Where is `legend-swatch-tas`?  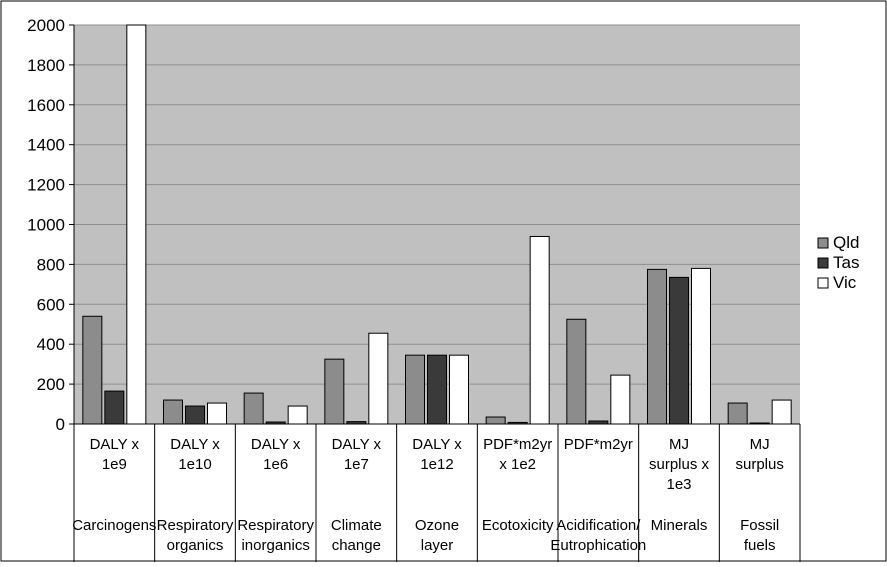 legend-swatch-tas is located at coordinates (823, 263).